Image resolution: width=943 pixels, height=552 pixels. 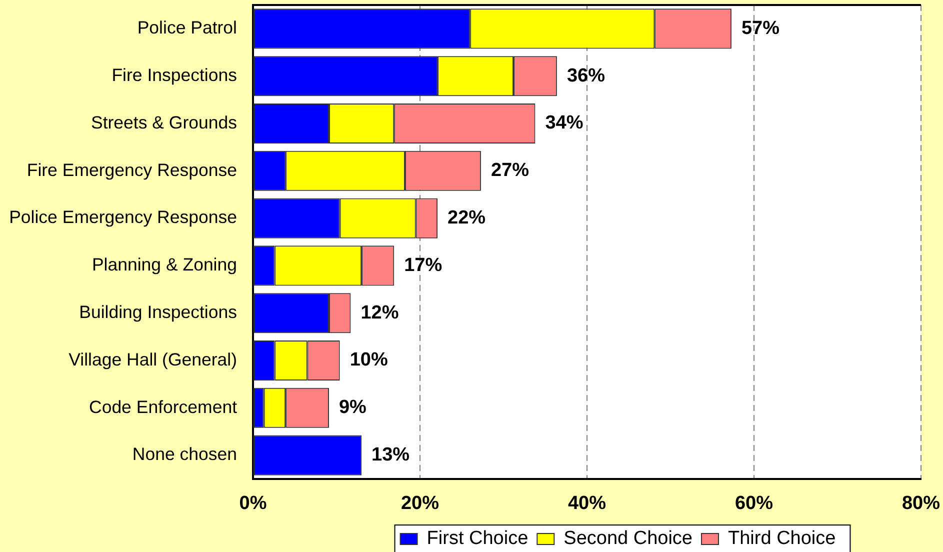 I want to click on legend-label: Second Choice, so click(x=628, y=539).